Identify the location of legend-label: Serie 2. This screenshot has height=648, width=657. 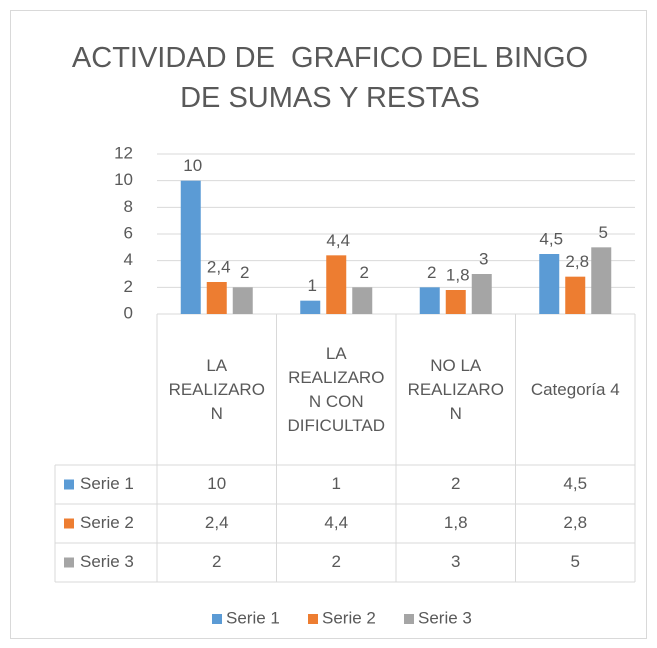
(349, 617).